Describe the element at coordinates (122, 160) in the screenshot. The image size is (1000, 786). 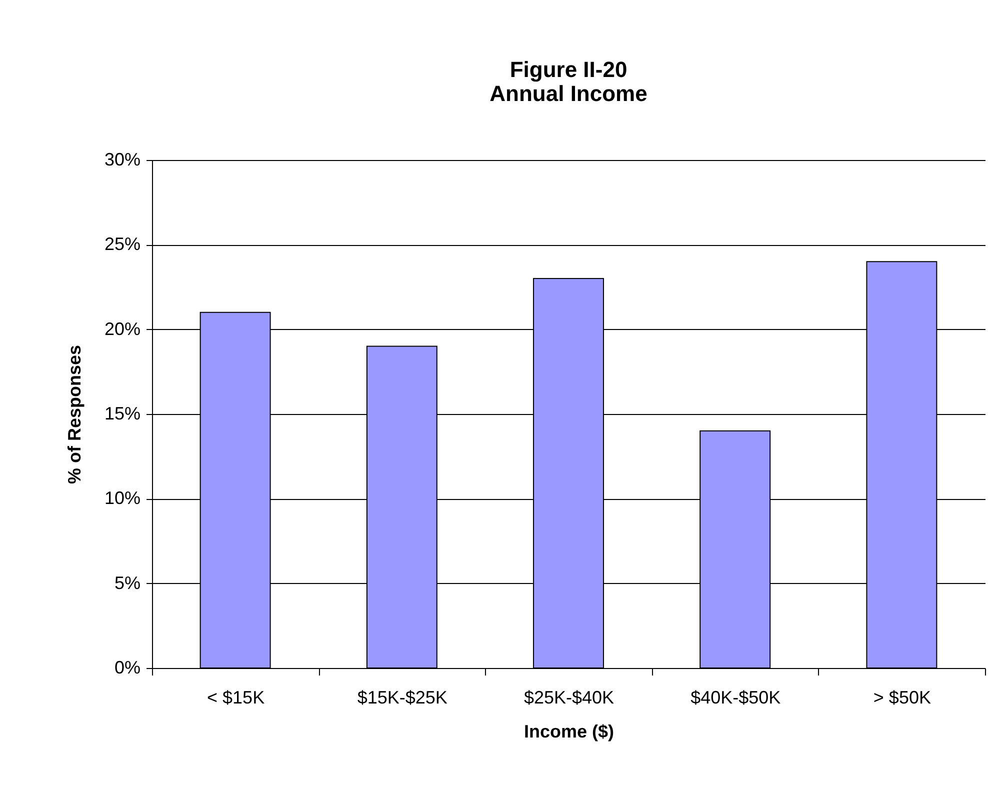
I see `y-tick-label: 30%` at that location.